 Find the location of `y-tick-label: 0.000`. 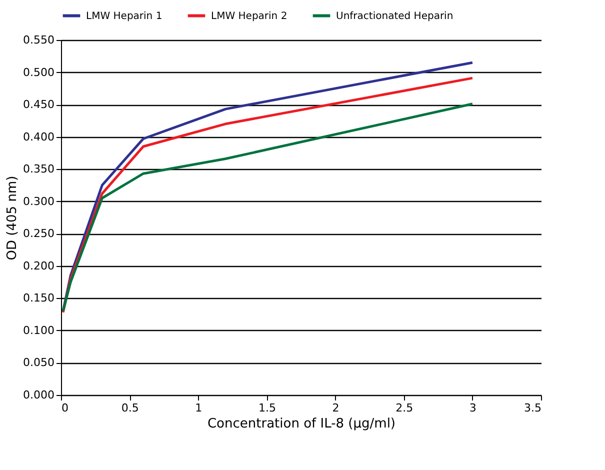

y-tick-label: 0.000 is located at coordinates (38, 395).